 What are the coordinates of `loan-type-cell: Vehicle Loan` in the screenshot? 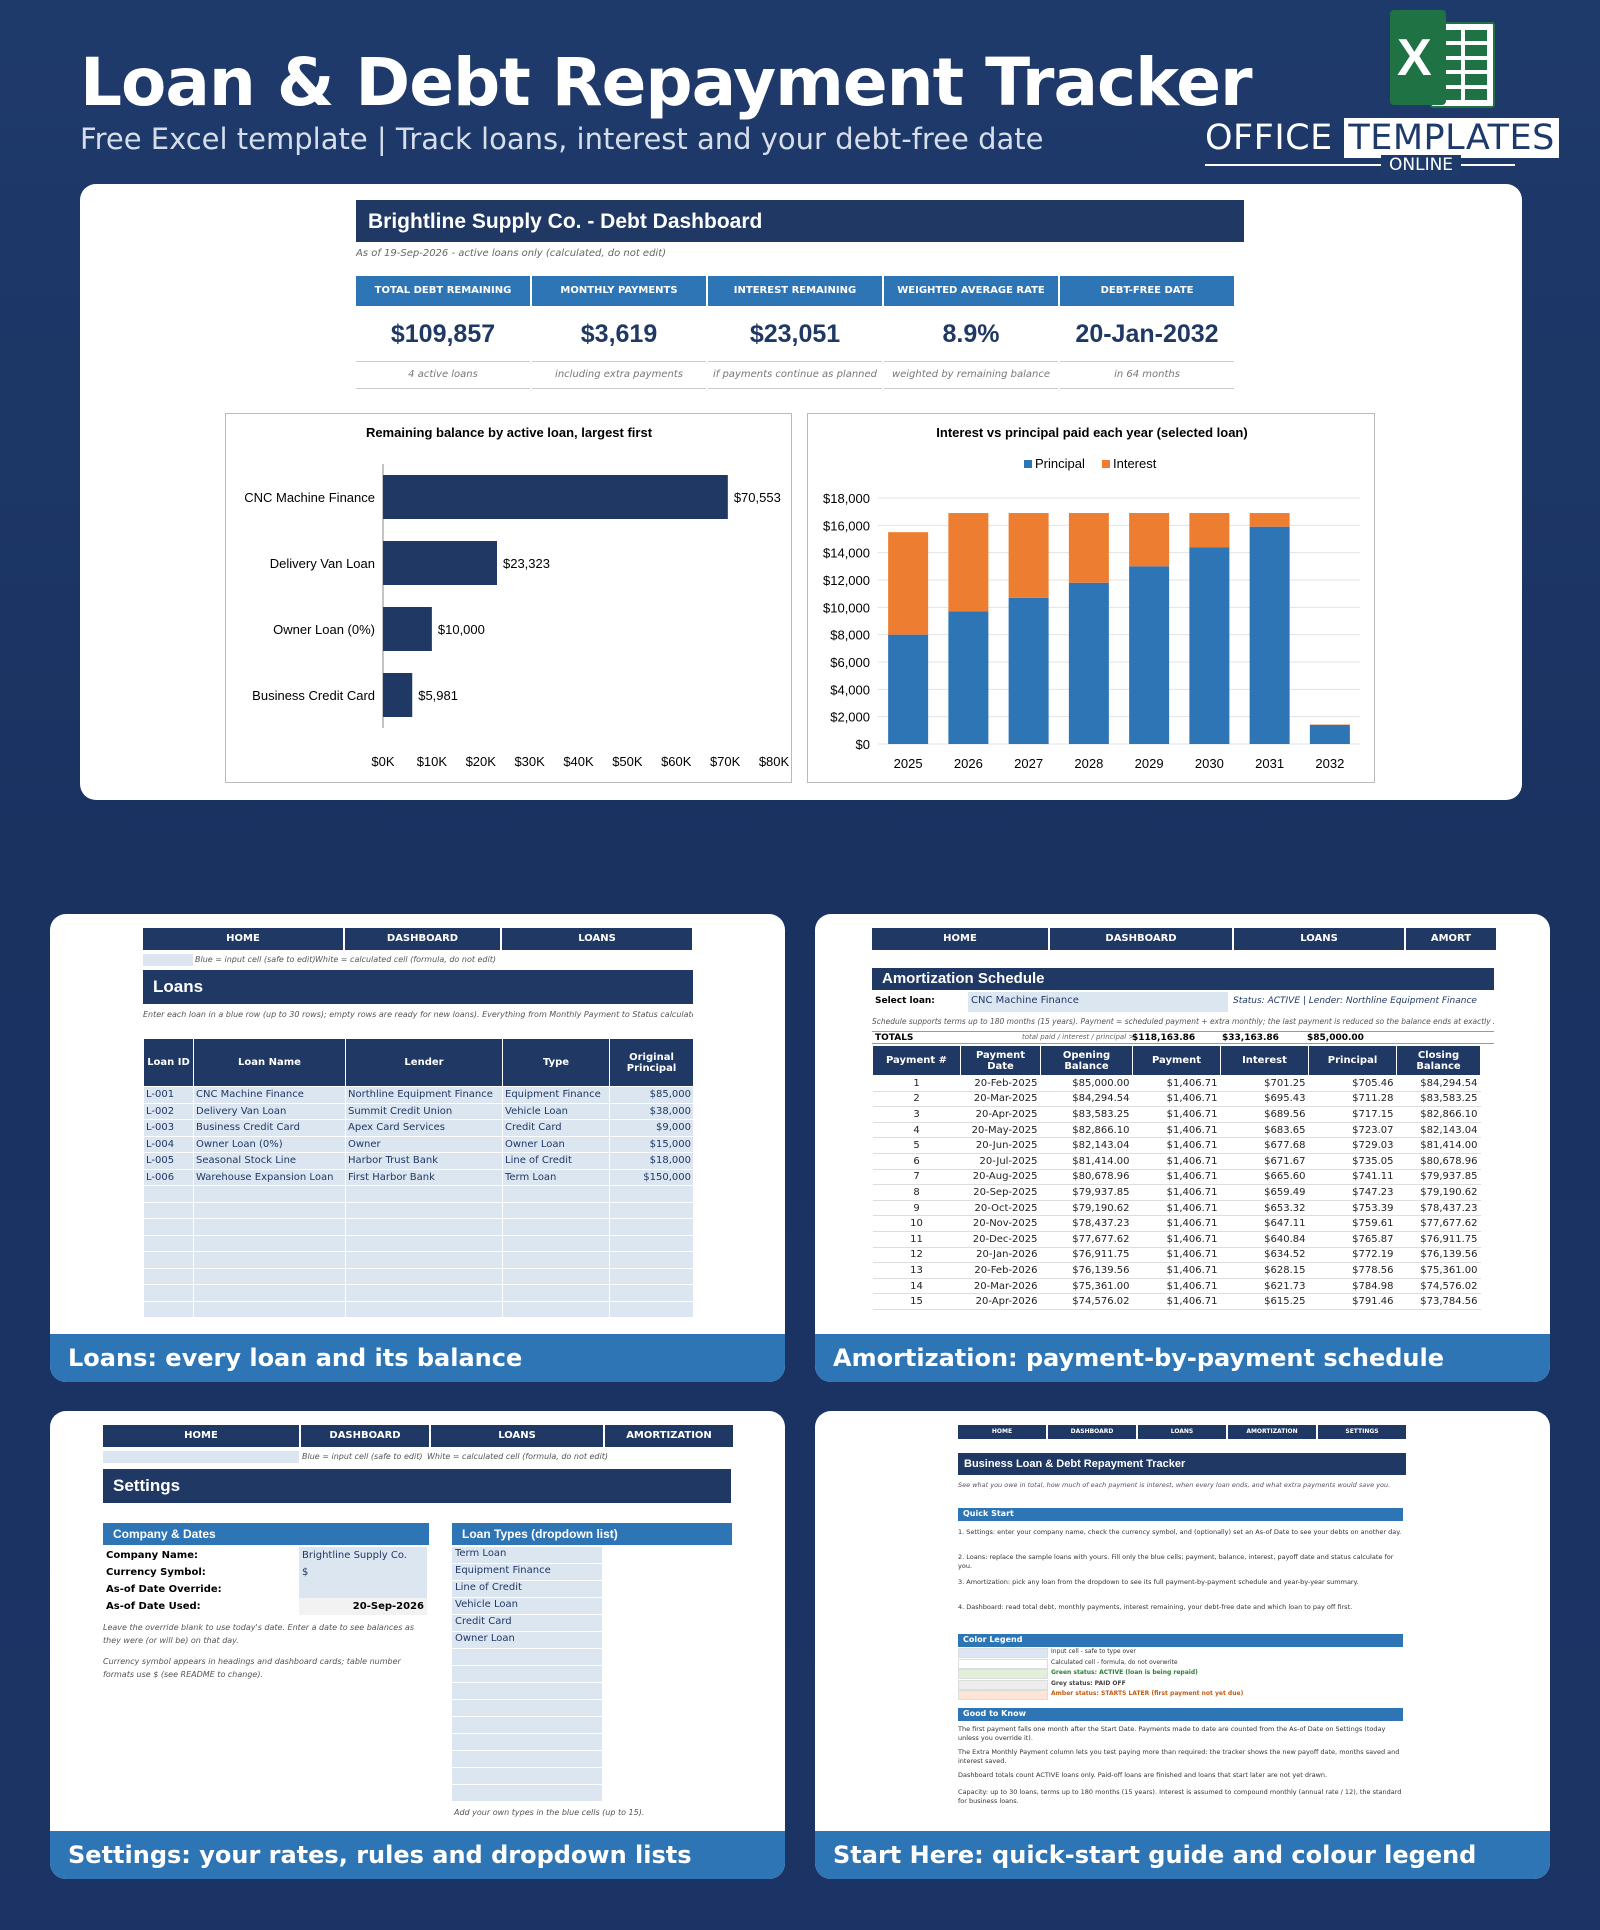 It's located at (527, 1606).